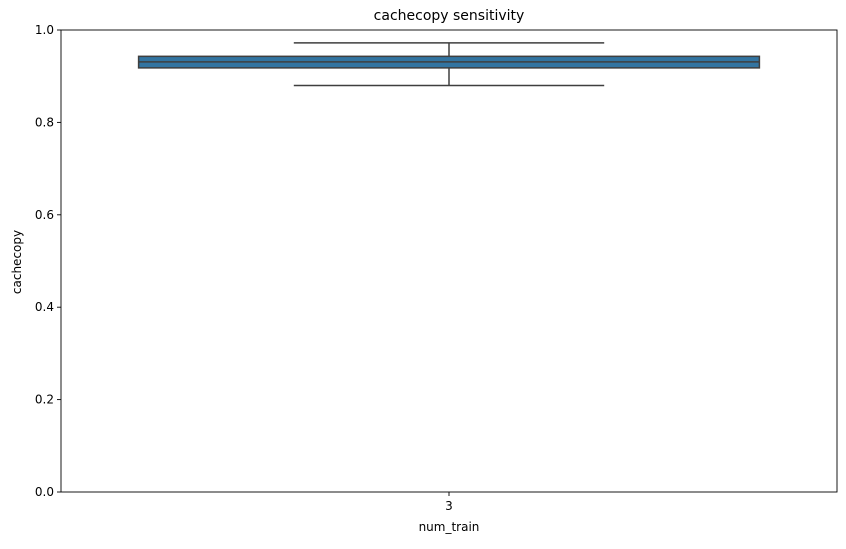 The height and width of the screenshot is (549, 846). What do you see at coordinates (449, 16) in the screenshot?
I see `chart-title: cachecopy sensitivity` at bounding box center [449, 16].